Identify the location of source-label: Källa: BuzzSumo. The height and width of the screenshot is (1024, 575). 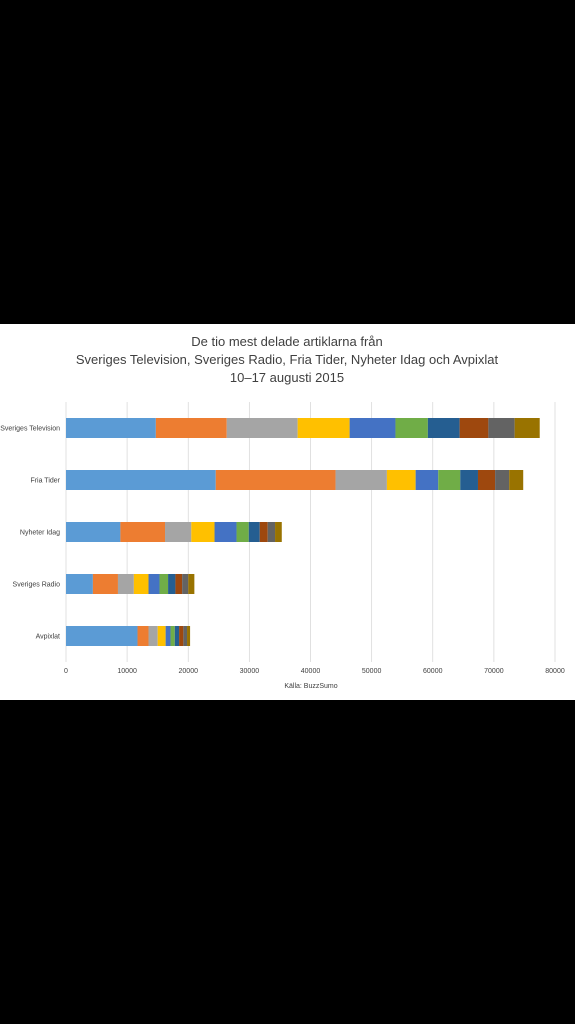
(310, 686).